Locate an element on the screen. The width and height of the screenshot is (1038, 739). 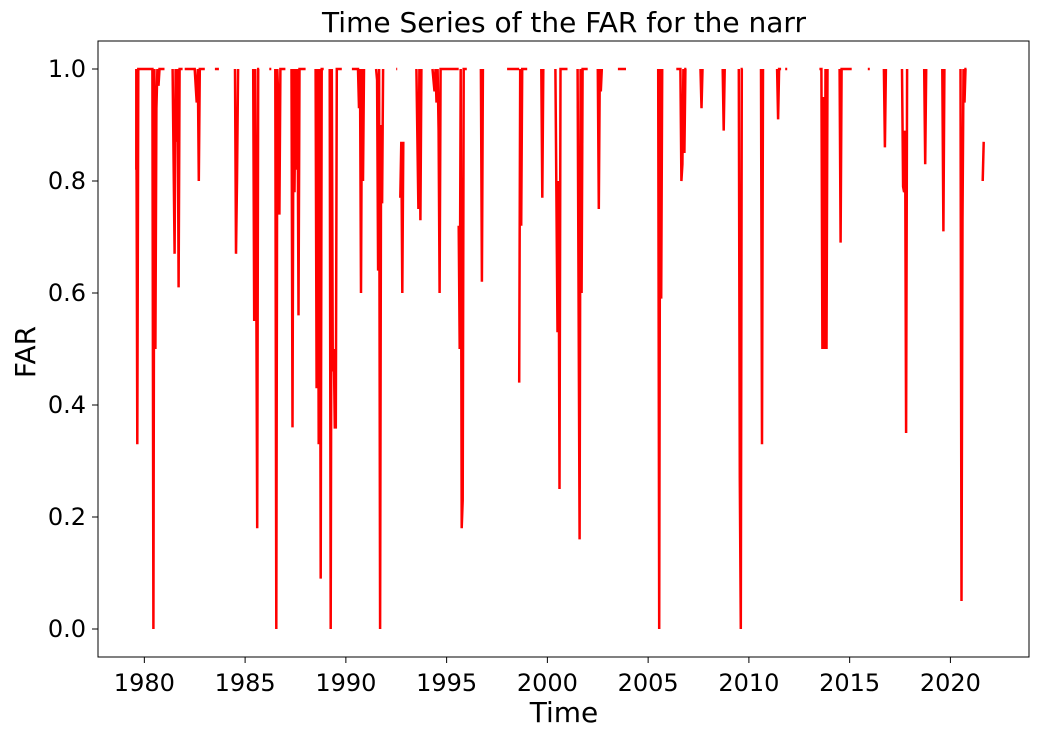
y-tick-label-0.6: 0.6 is located at coordinates (67, 293).